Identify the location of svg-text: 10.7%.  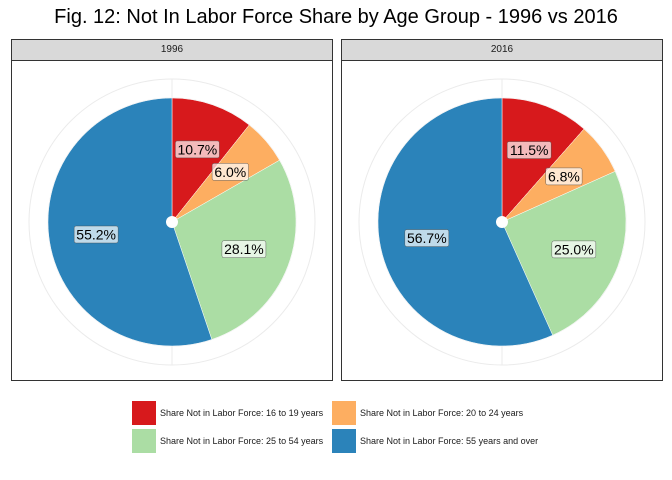
(198, 149).